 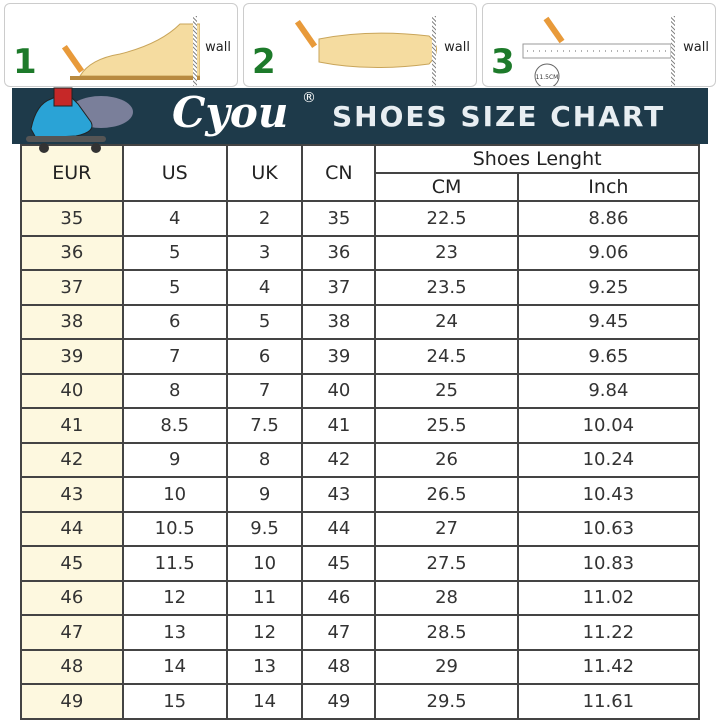 What do you see at coordinates (339, 425) in the screenshot?
I see `cell-cn: 41` at bounding box center [339, 425].